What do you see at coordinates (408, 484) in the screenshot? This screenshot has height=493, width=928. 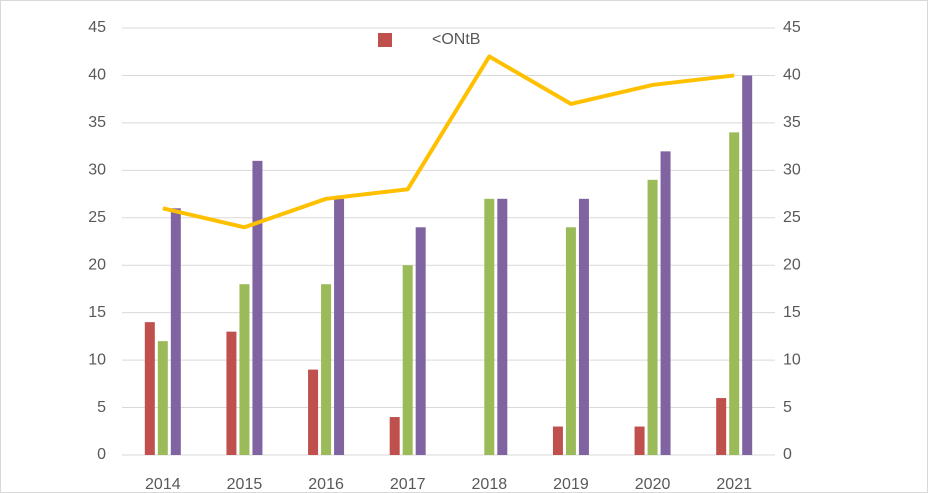 I see `x-tick-label: 2017` at bounding box center [408, 484].